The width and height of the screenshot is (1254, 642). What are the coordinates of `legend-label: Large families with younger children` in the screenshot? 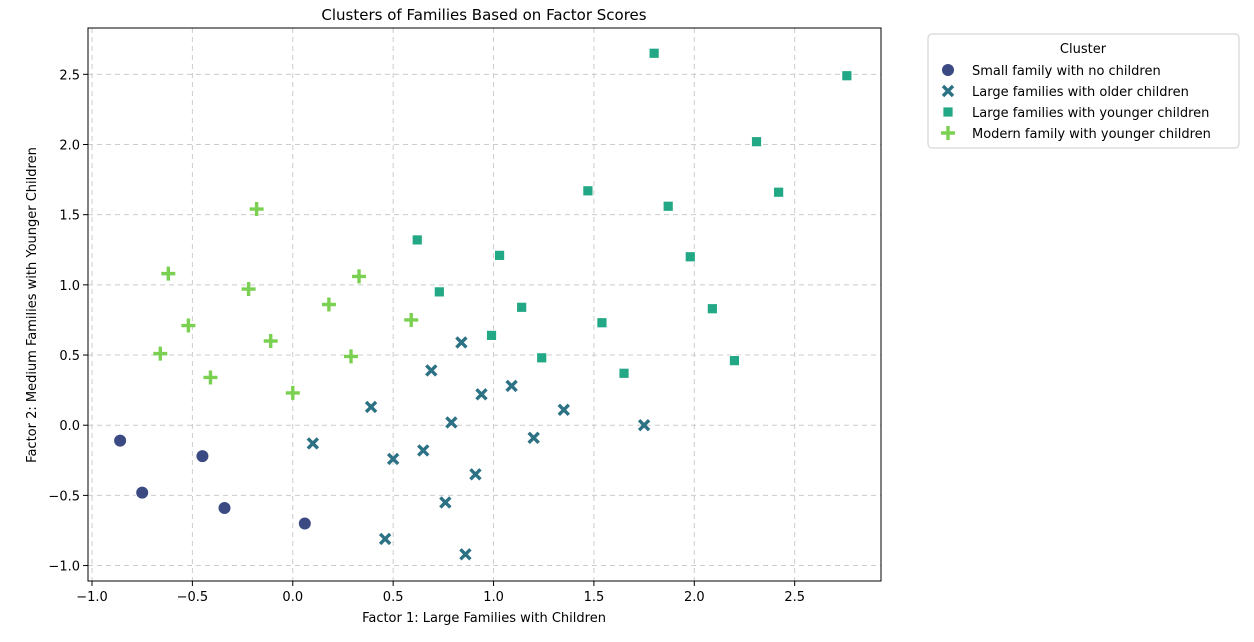 It's located at (1090, 113).